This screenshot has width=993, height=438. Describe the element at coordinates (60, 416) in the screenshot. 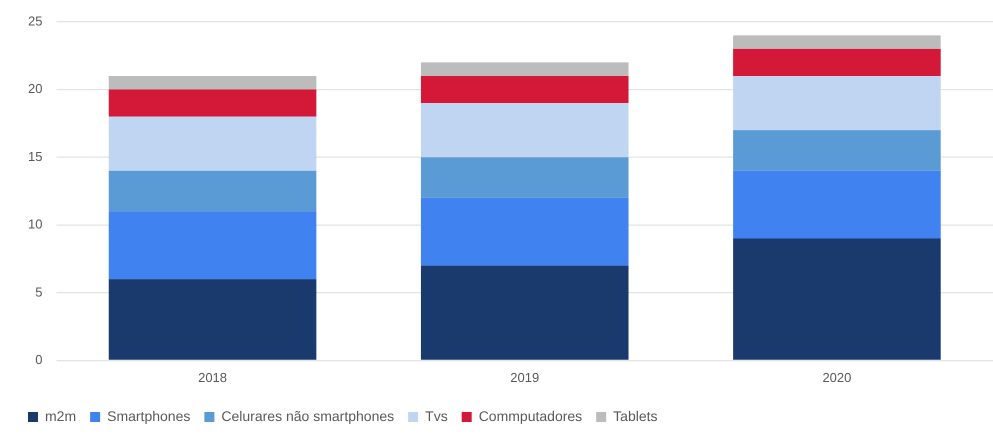

I see `legend-label: m2m` at that location.